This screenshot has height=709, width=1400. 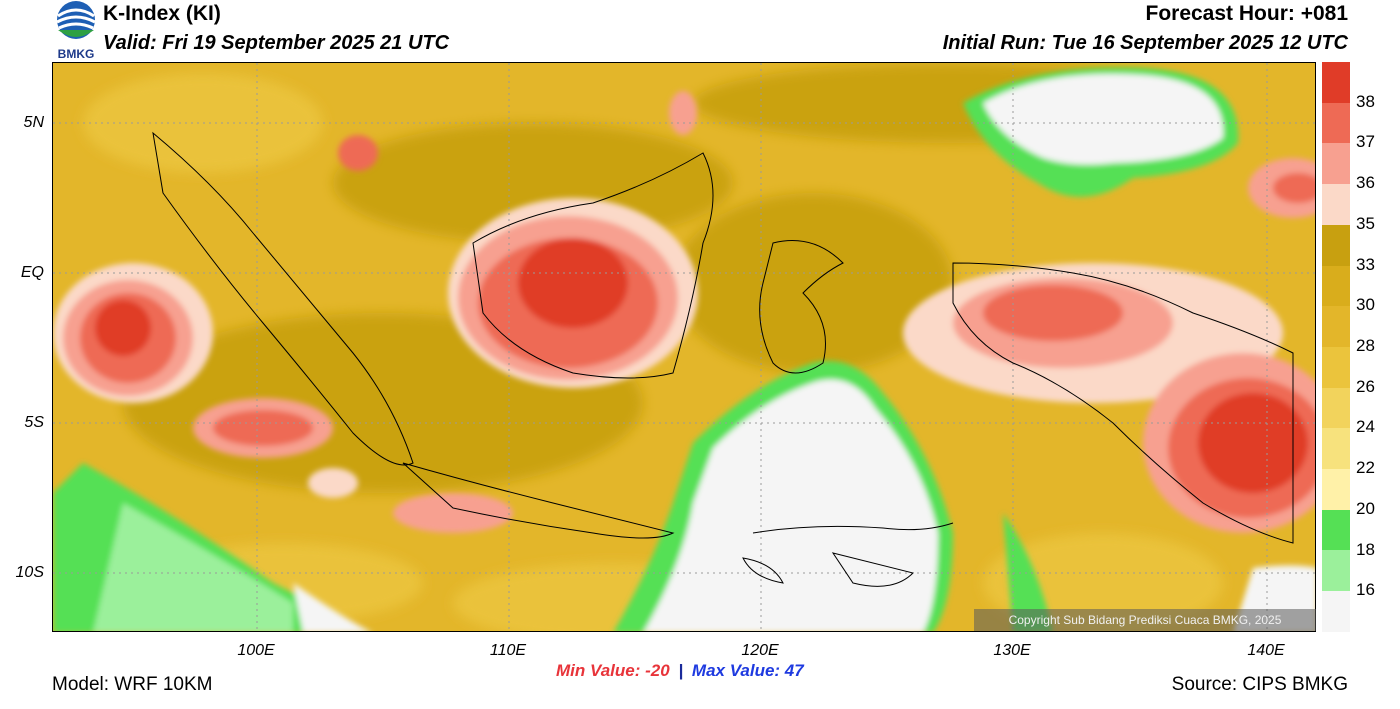 What do you see at coordinates (1365, 508) in the screenshot?
I see `legend-label: 20` at bounding box center [1365, 508].